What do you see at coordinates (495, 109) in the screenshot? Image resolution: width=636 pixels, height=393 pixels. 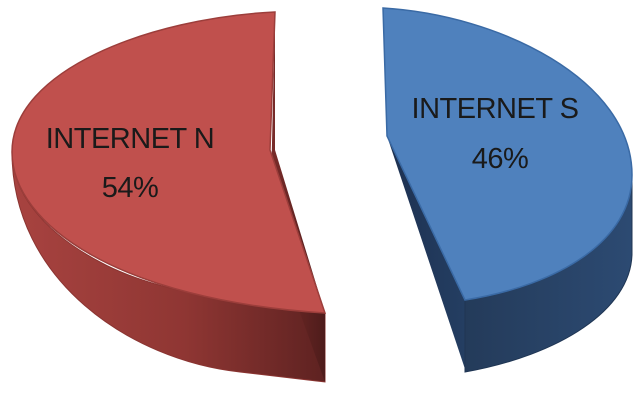 I see `slice-label-internet-s: INTERNET S` at bounding box center [495, 109].